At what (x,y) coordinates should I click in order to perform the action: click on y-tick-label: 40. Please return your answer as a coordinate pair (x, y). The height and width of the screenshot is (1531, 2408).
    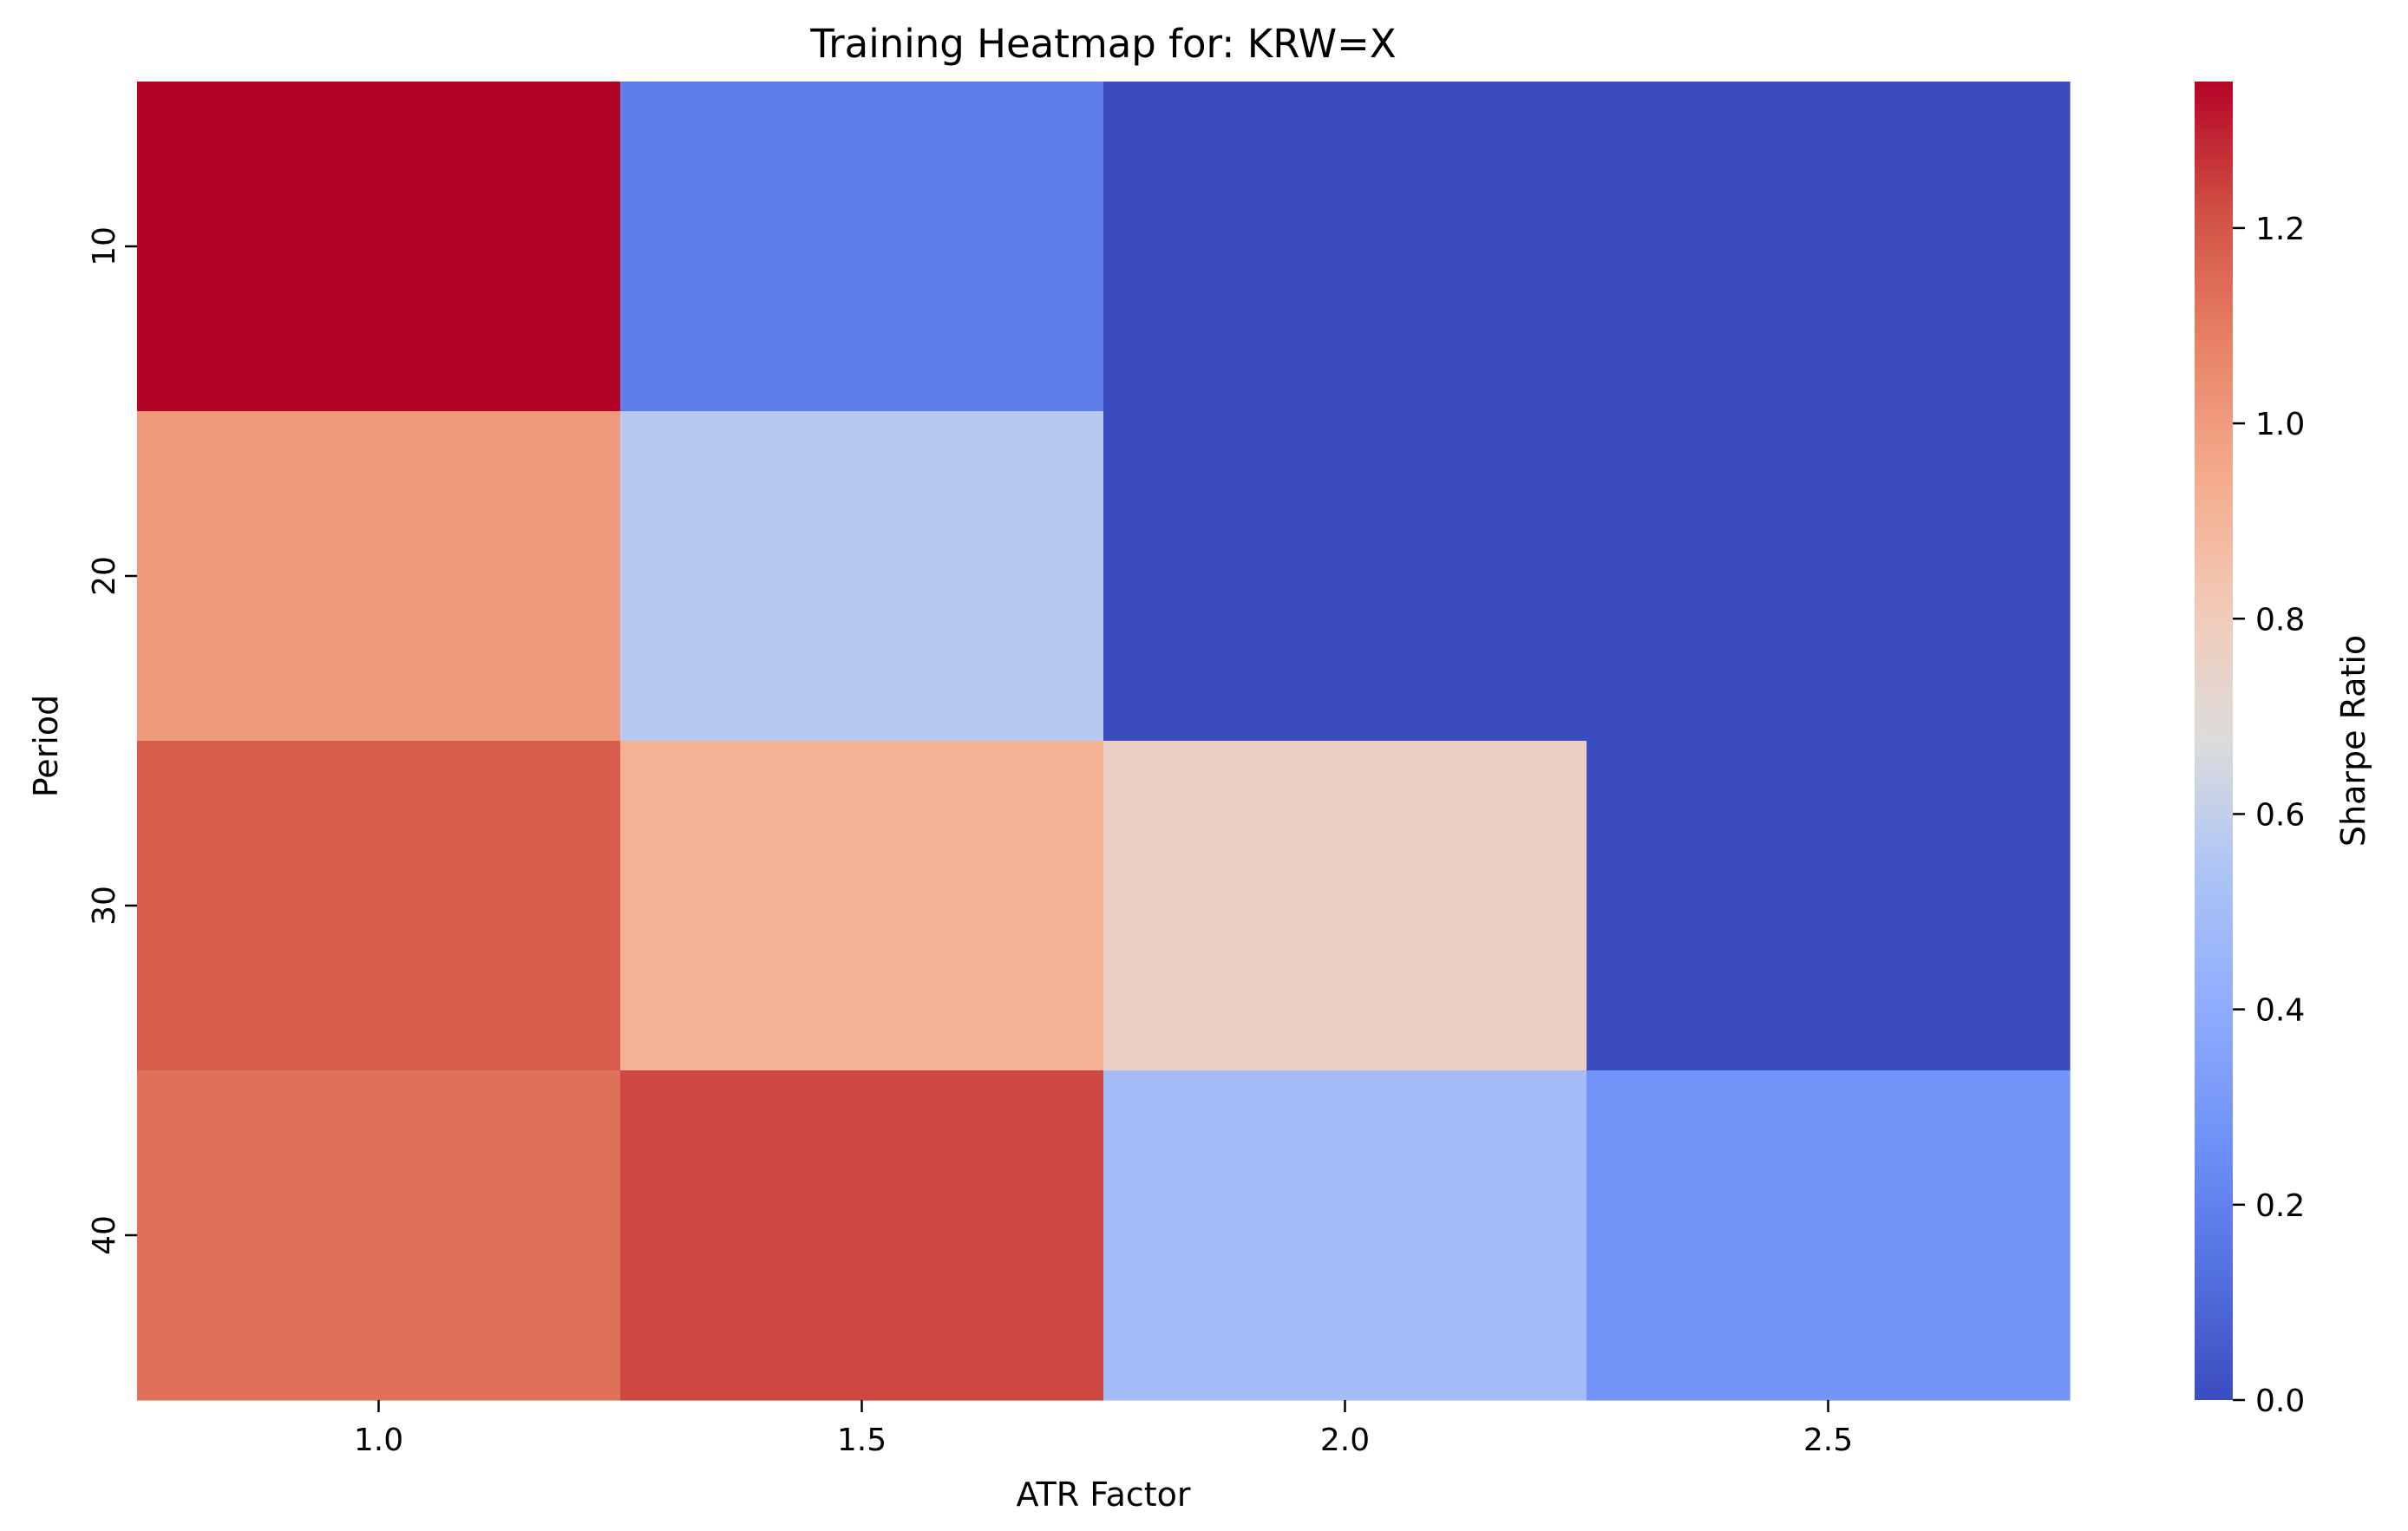
    Looking at the image, I should click on (104, 1235).